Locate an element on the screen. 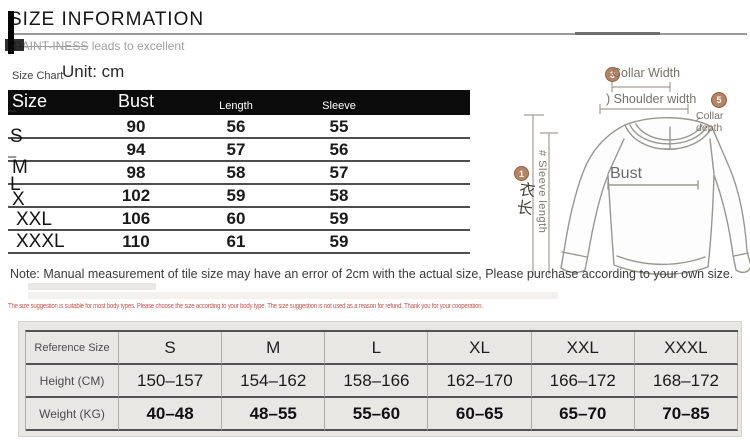 Image resolution: width=750 pixels, height=441 pixels. height-cell: 158–166 is located at coordinates (377, 381).